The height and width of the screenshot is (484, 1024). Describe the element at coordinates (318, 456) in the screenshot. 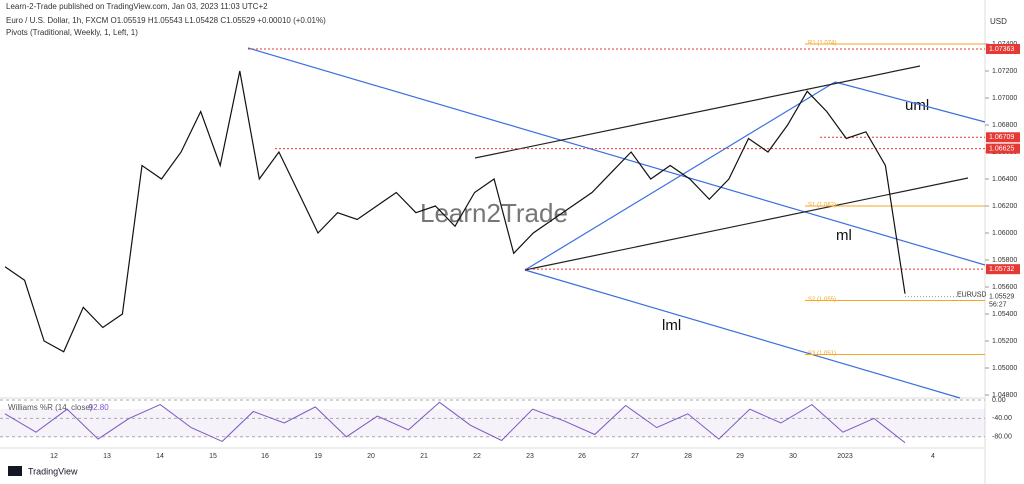

I see `time-label: 19` at that location.